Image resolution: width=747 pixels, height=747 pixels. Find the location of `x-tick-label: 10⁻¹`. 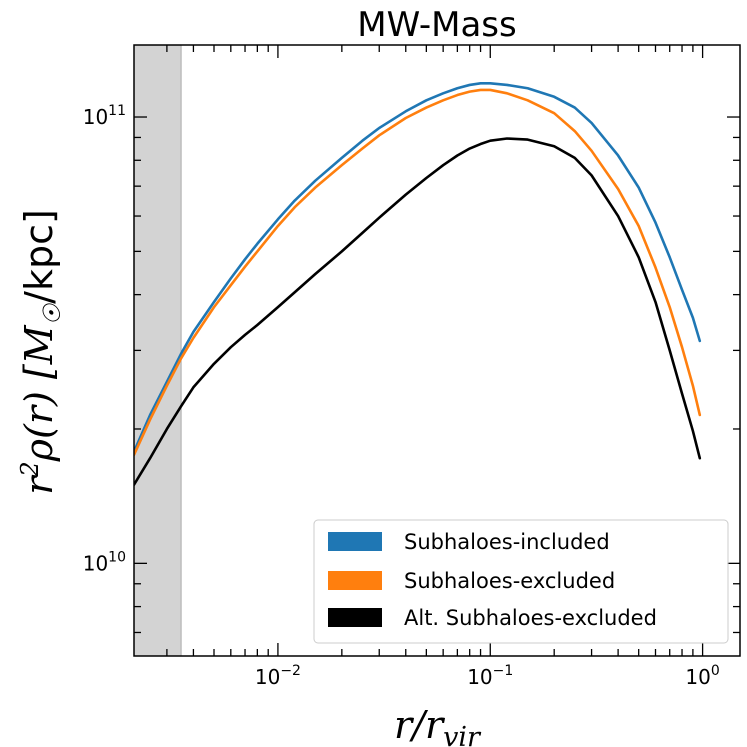

x-tick-label: 10⁻¹ is located at coordinates (490, 676).